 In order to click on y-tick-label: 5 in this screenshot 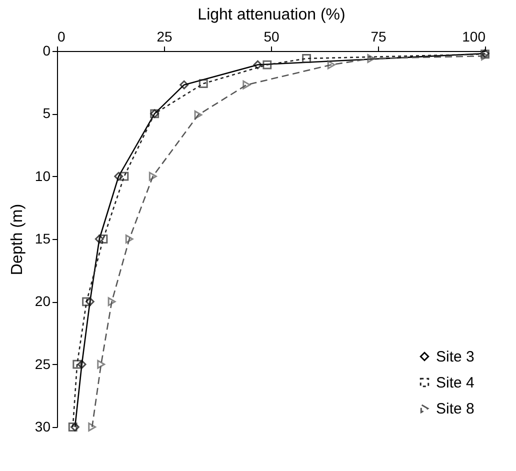, I will do `click(46, 113)`.